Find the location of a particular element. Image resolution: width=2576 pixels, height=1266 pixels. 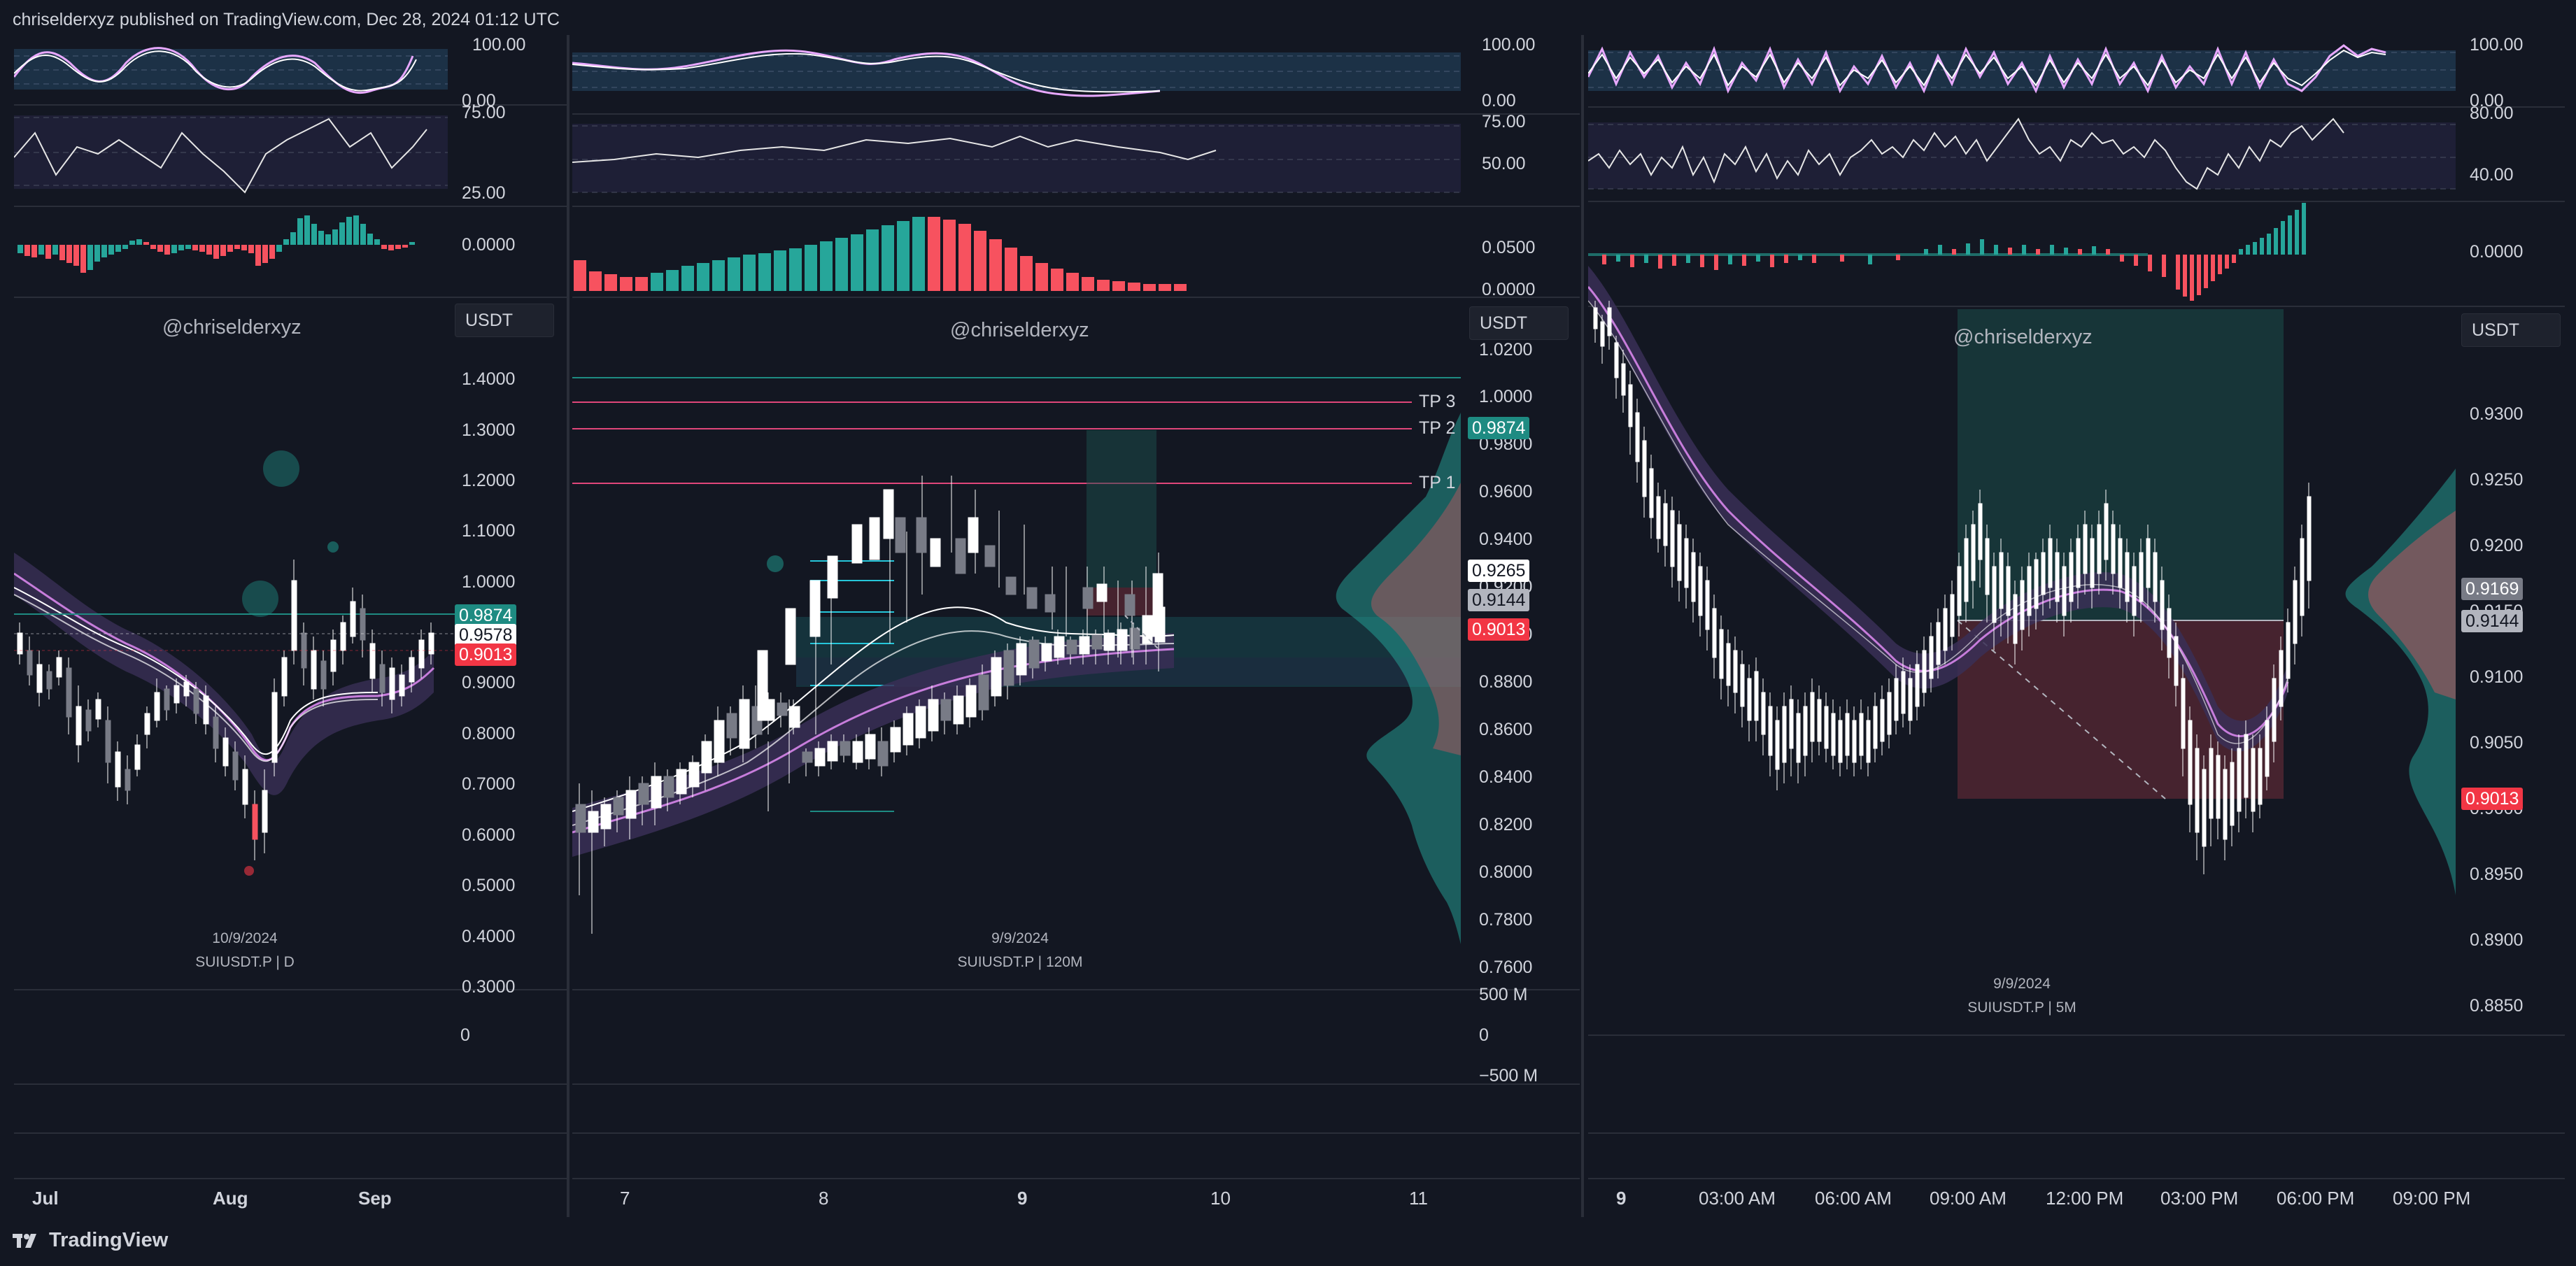

price-label: 0.9100 is located at coordinates (2497, 677).